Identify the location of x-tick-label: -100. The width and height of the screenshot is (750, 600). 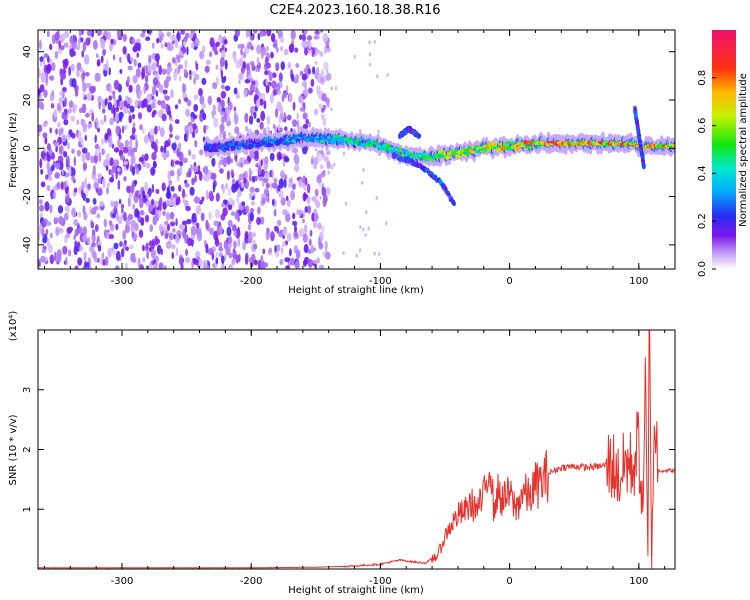
(380, 581).